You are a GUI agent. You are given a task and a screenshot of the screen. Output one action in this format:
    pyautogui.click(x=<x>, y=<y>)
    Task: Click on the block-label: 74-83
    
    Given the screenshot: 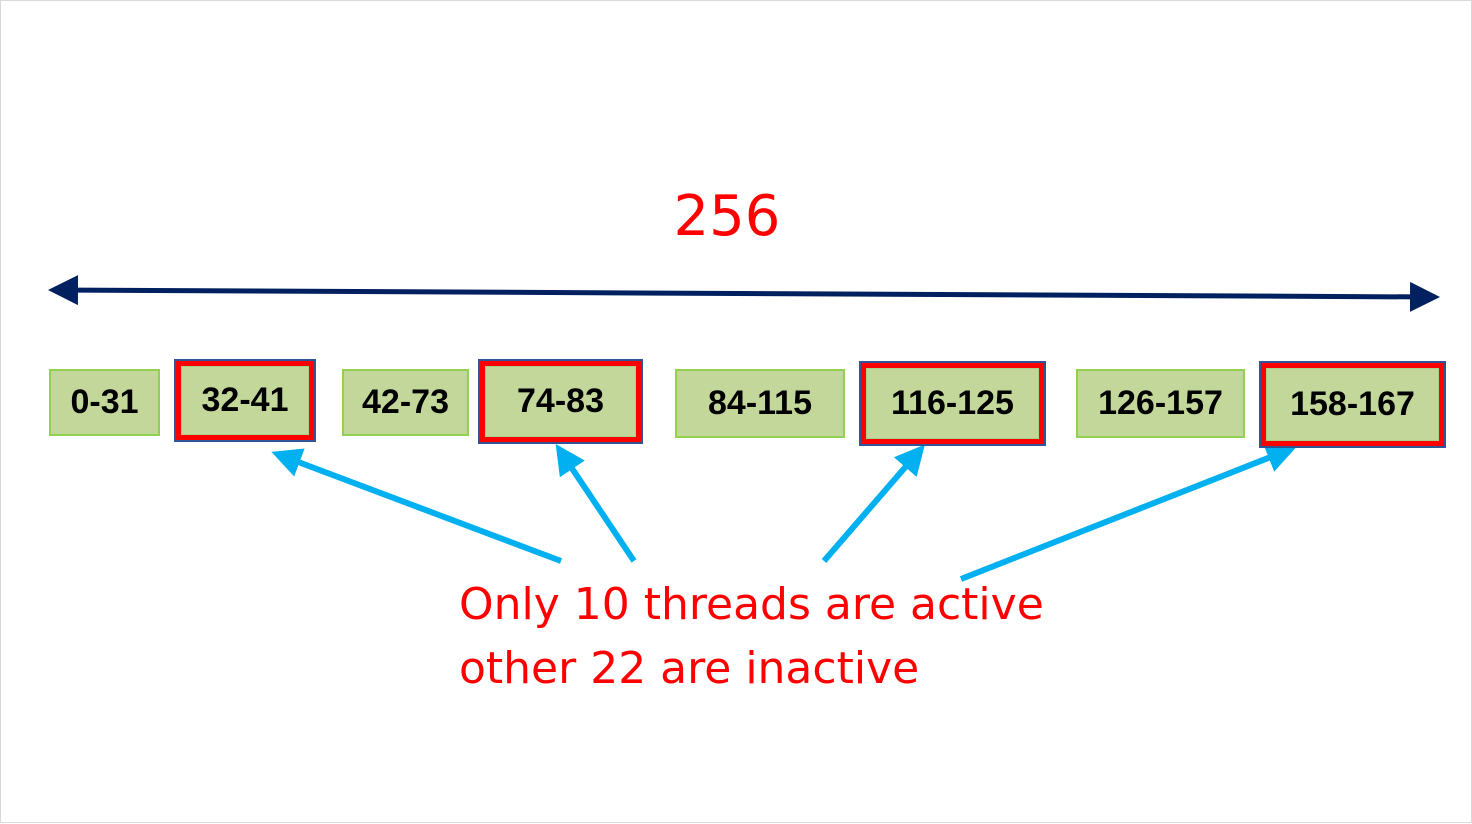 What is the action you would take?
    pyautogui.click(x=560, y=401)
    